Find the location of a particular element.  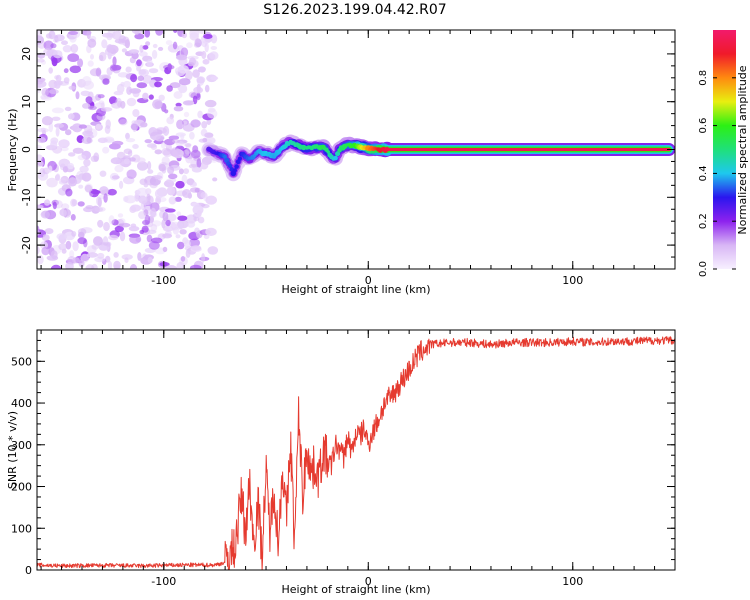

y-tick-label: 500 is located at coordinates (21, 361).